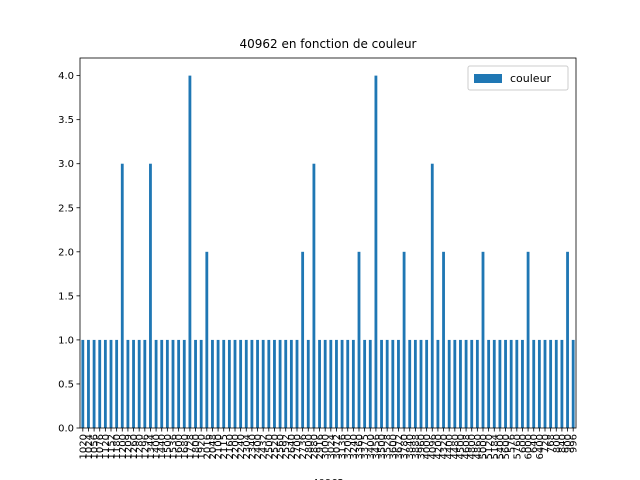 Image resolution: width=640 pixels, height=480 pixels. Describe the element at coordinates (100, 446) in the screenshot. I see `x-tick-label: 1076` at that location.